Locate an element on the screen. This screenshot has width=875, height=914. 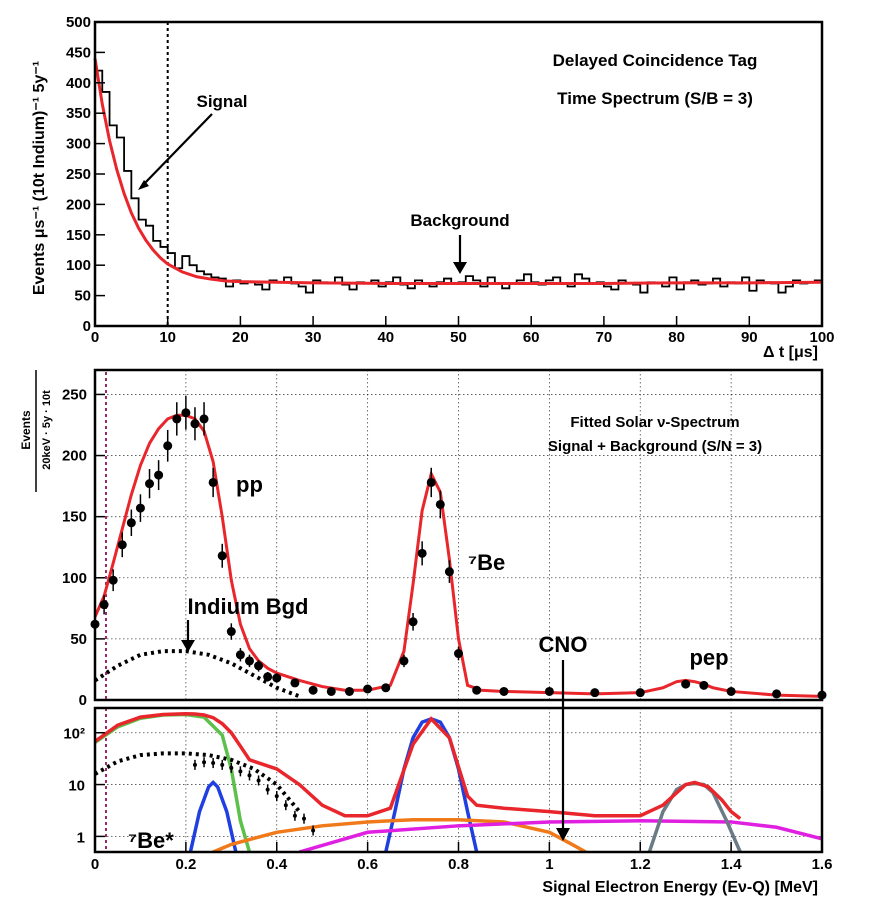
cno-arrowhead is located at coordinates (563, 834).